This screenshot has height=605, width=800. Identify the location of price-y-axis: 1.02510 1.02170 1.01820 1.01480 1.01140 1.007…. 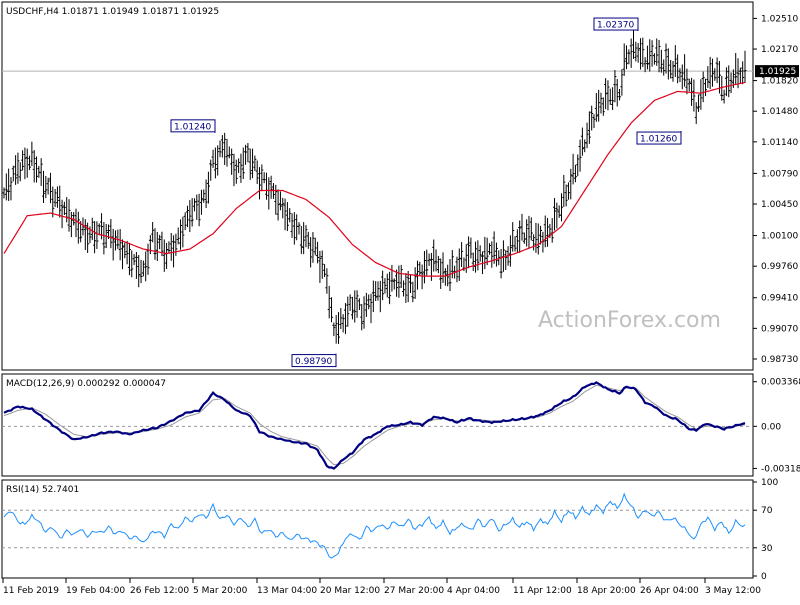
(776, 189).